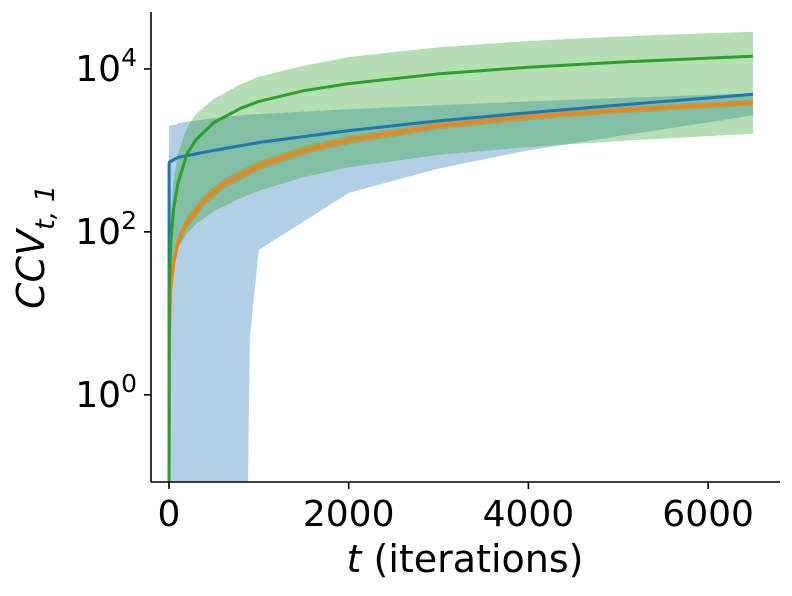  Describe the element at coordinates (708, 514) in the screenshot. I see `x-tick-label: 6000` at that location.